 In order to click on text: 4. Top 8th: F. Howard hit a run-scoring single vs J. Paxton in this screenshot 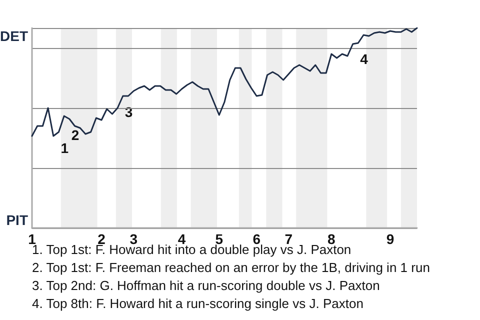, I will do `click(198, 303)`.